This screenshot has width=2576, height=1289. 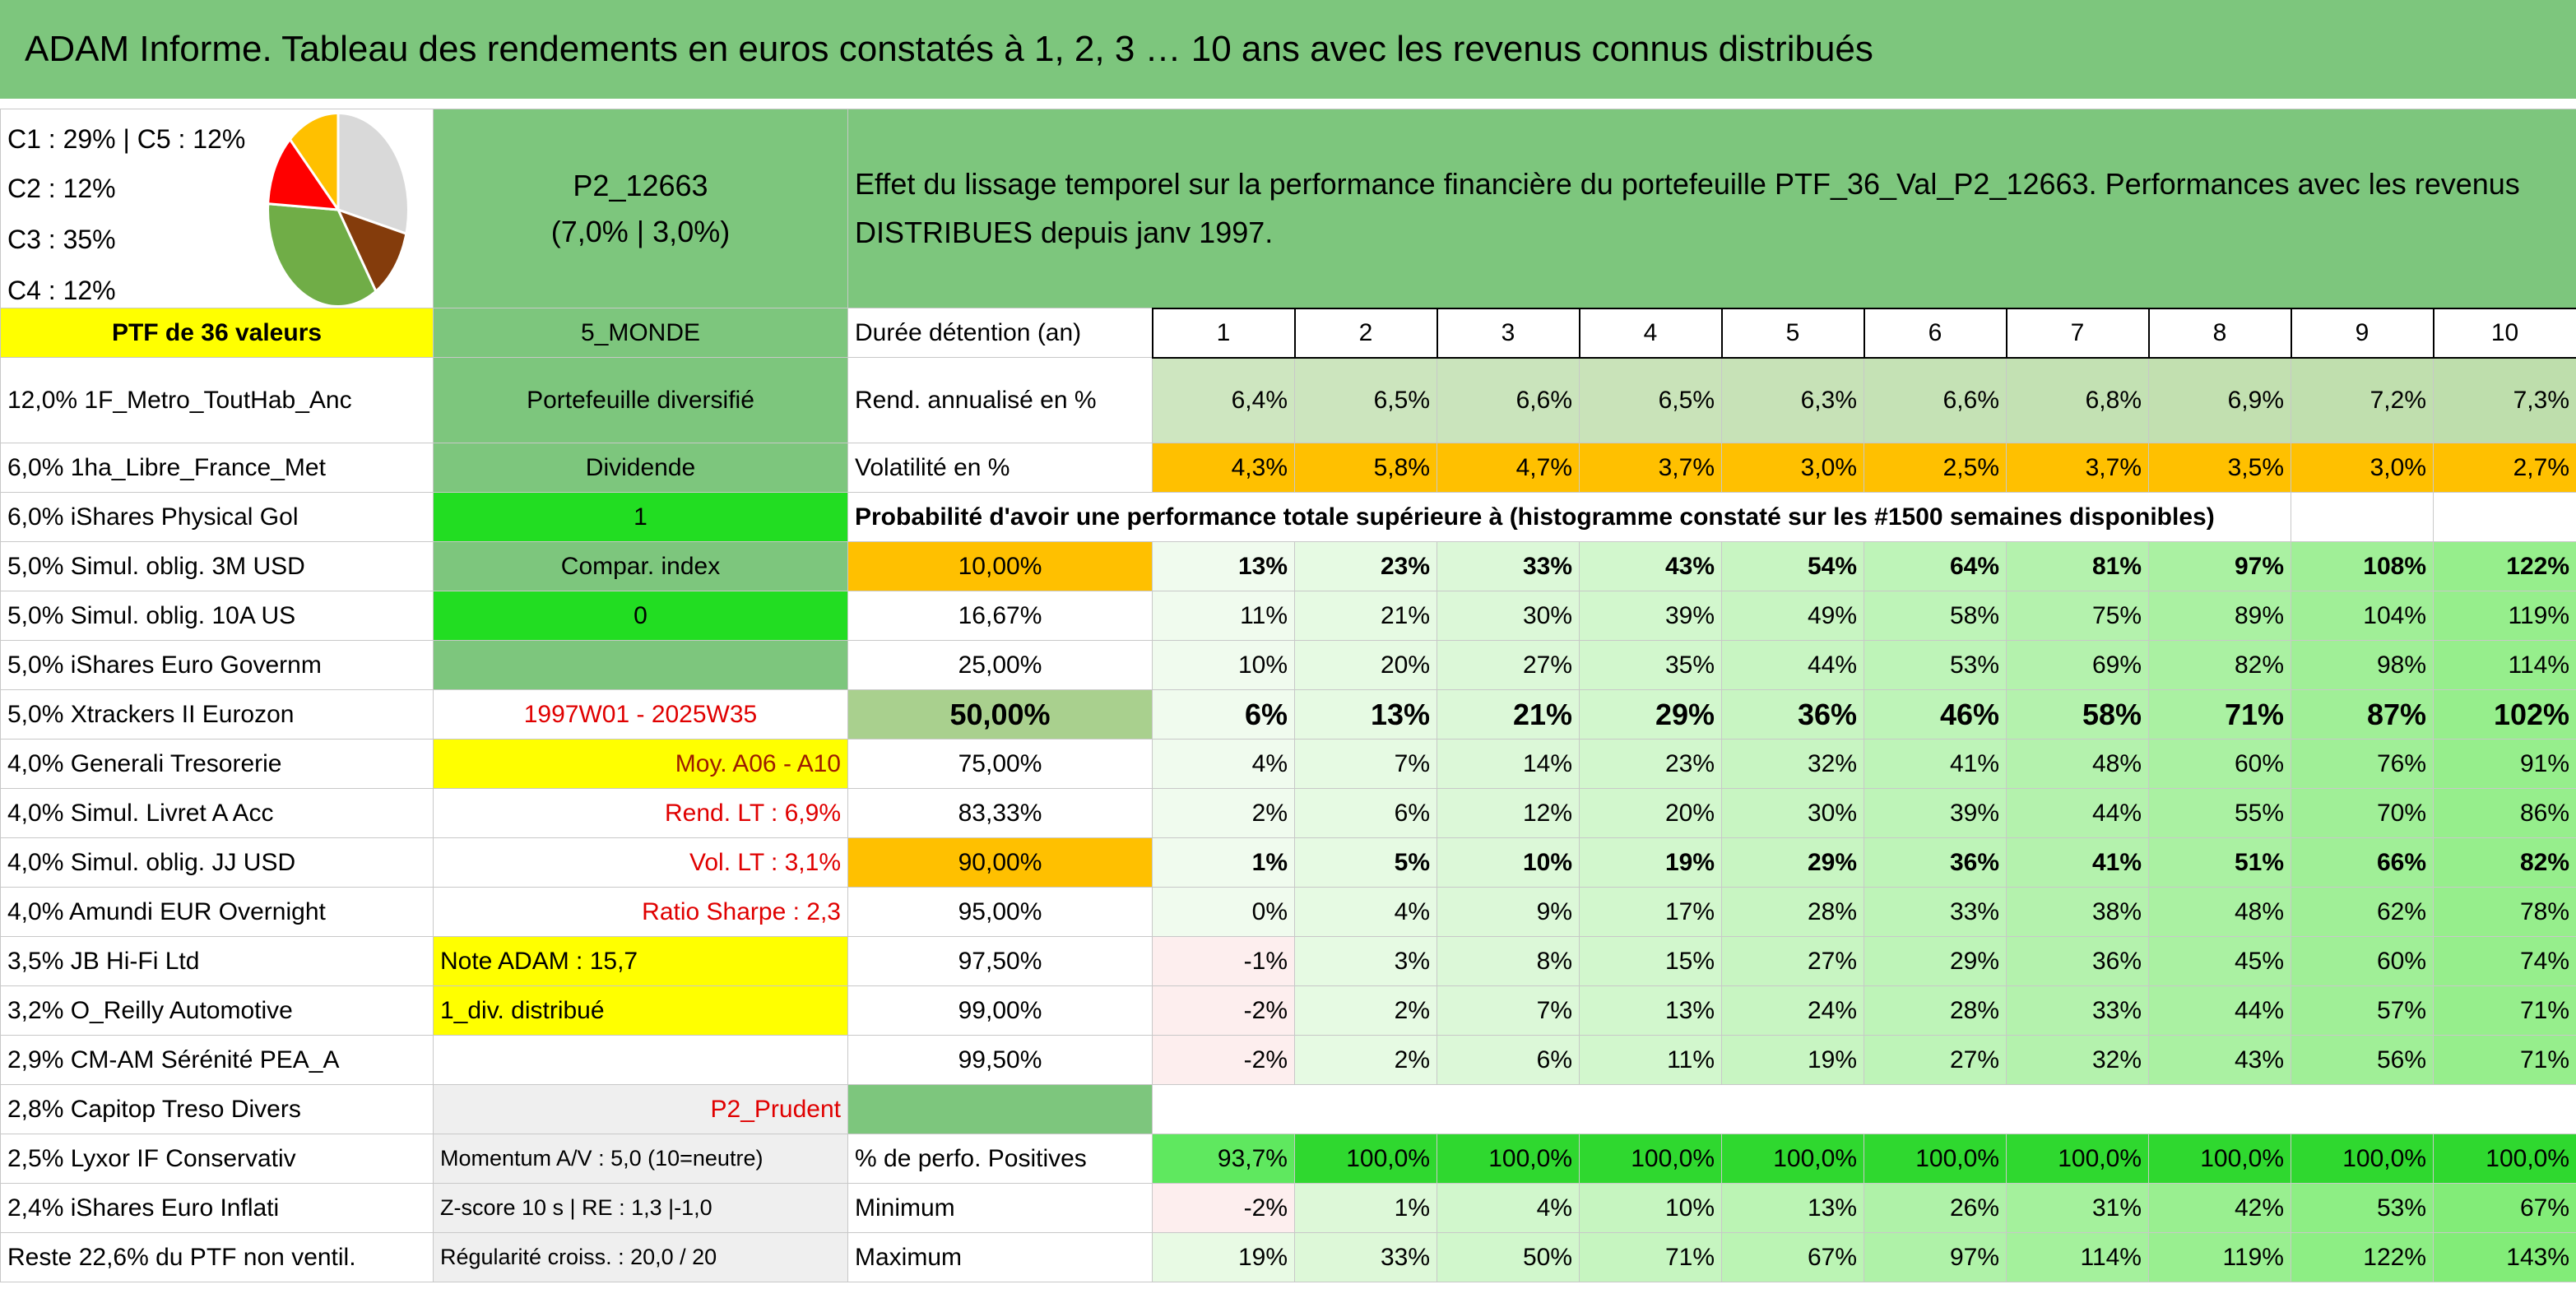 I want to click on duration: 2, so click(x=1365, y=333).